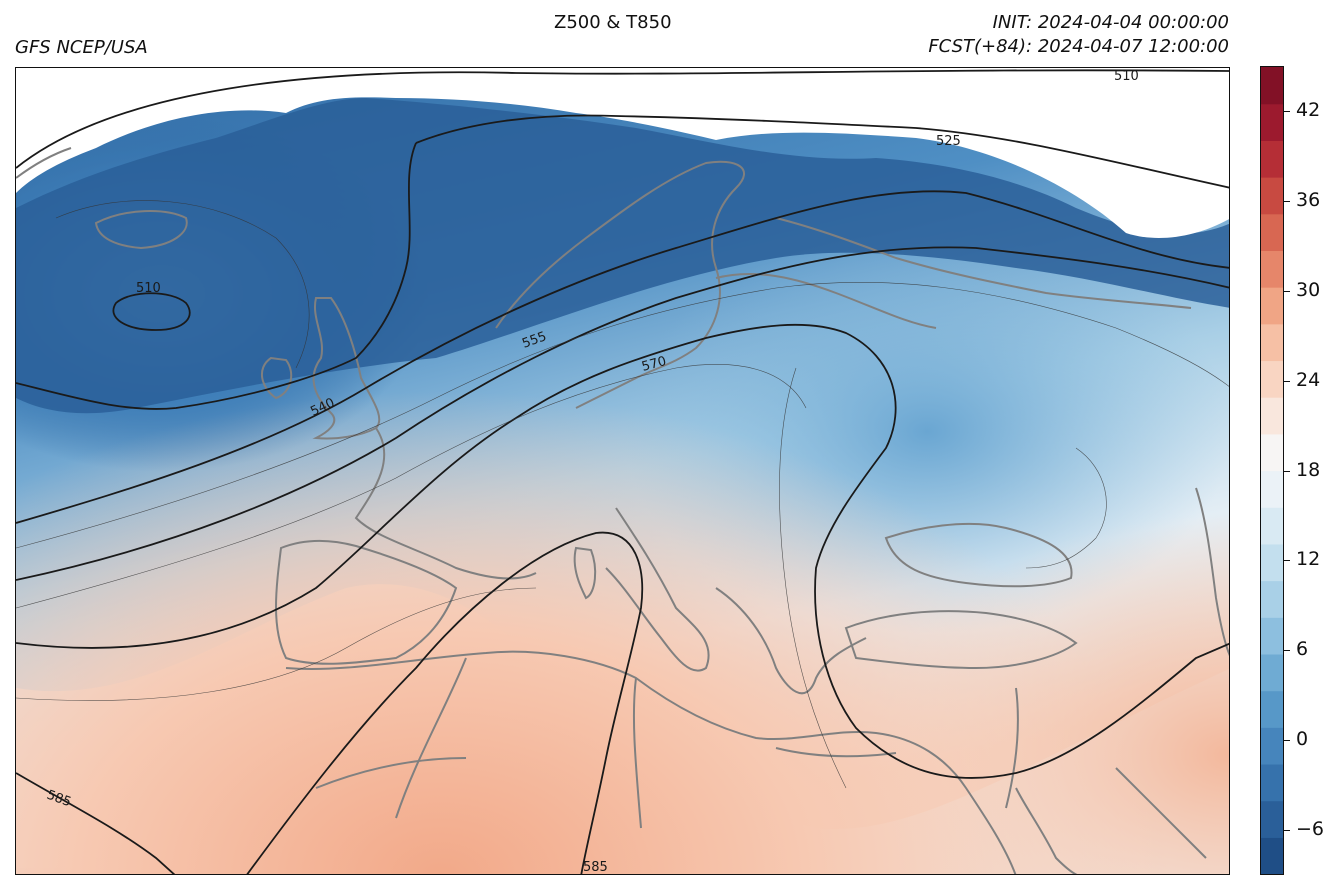 The image size is (1344, 890). What do you see at coordinates (1308, 109) in the screenshot?
I see `colorbar-tick-label: 42` at bounding box center [1308, 109].